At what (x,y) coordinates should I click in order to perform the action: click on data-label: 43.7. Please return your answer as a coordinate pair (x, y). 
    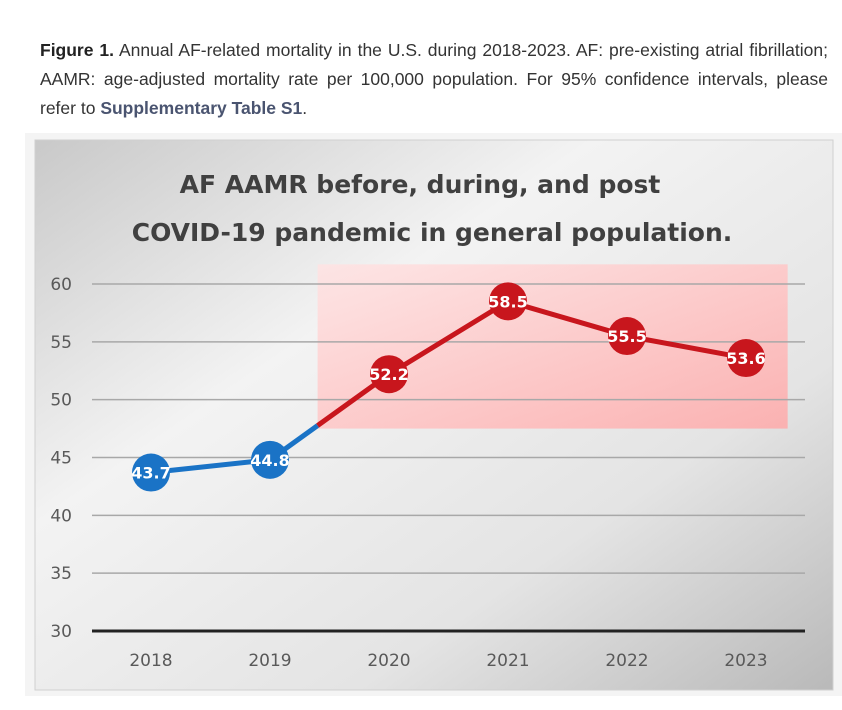
    Looking at the image, I should click on (150, 473).